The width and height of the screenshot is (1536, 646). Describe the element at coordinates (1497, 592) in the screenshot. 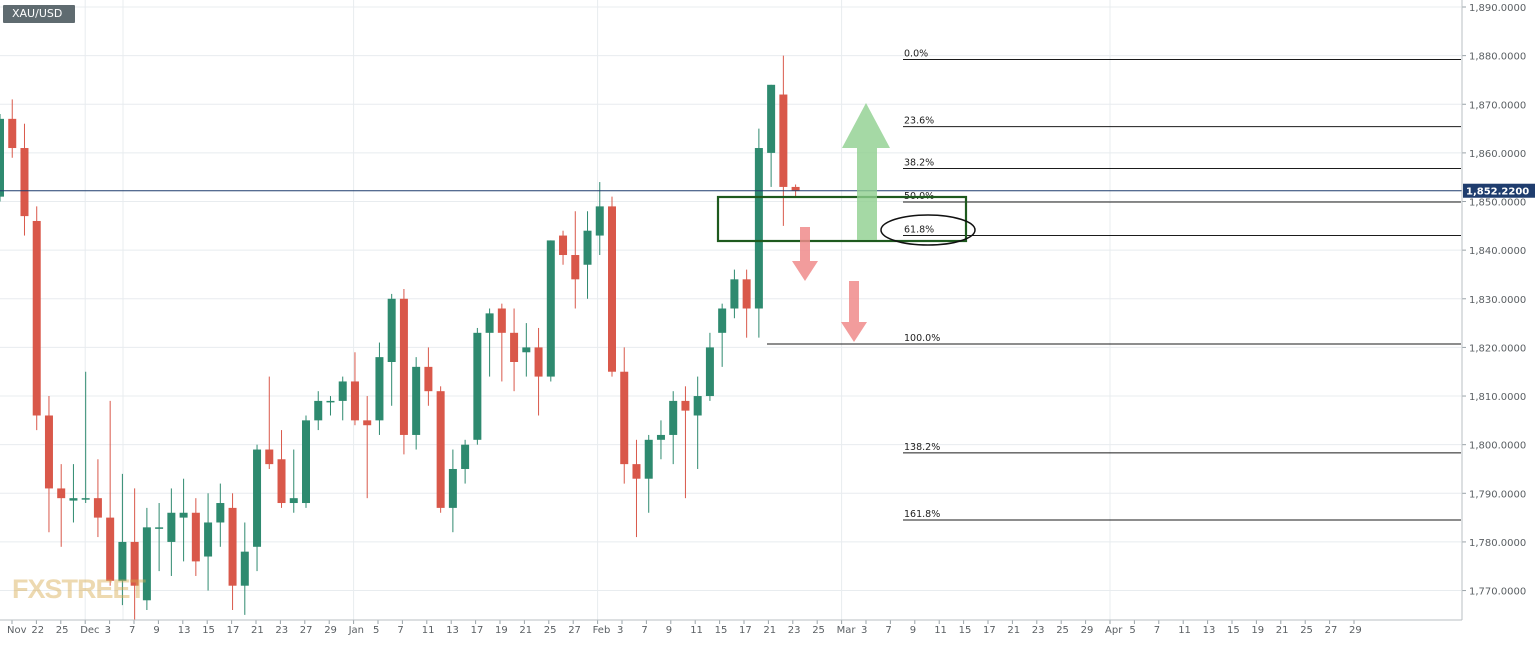

I see `y-tick-label: 1,770.0000` at that location.